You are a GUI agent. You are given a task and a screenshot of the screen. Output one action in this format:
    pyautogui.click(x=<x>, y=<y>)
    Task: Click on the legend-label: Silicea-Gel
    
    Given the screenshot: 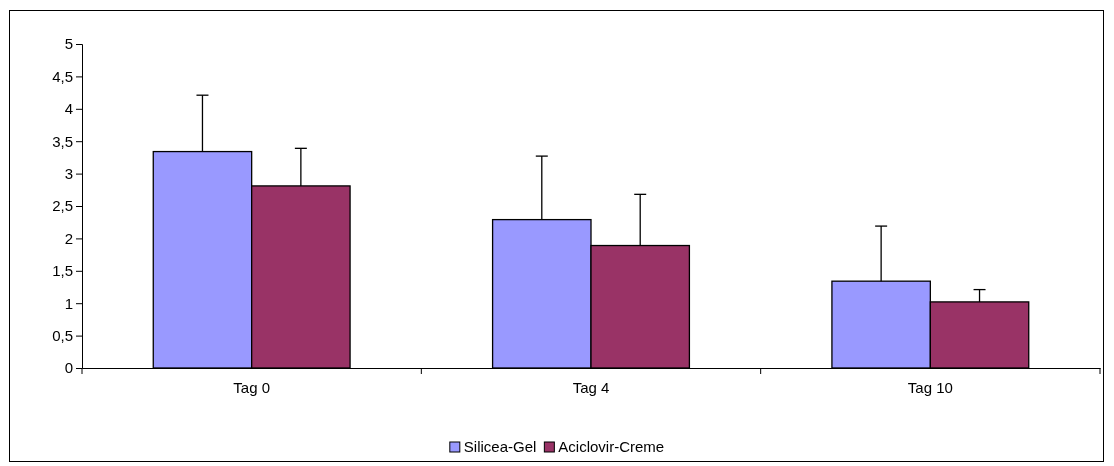 What is the action you would take?
    pyautogui.click(x=500, y=446)
    